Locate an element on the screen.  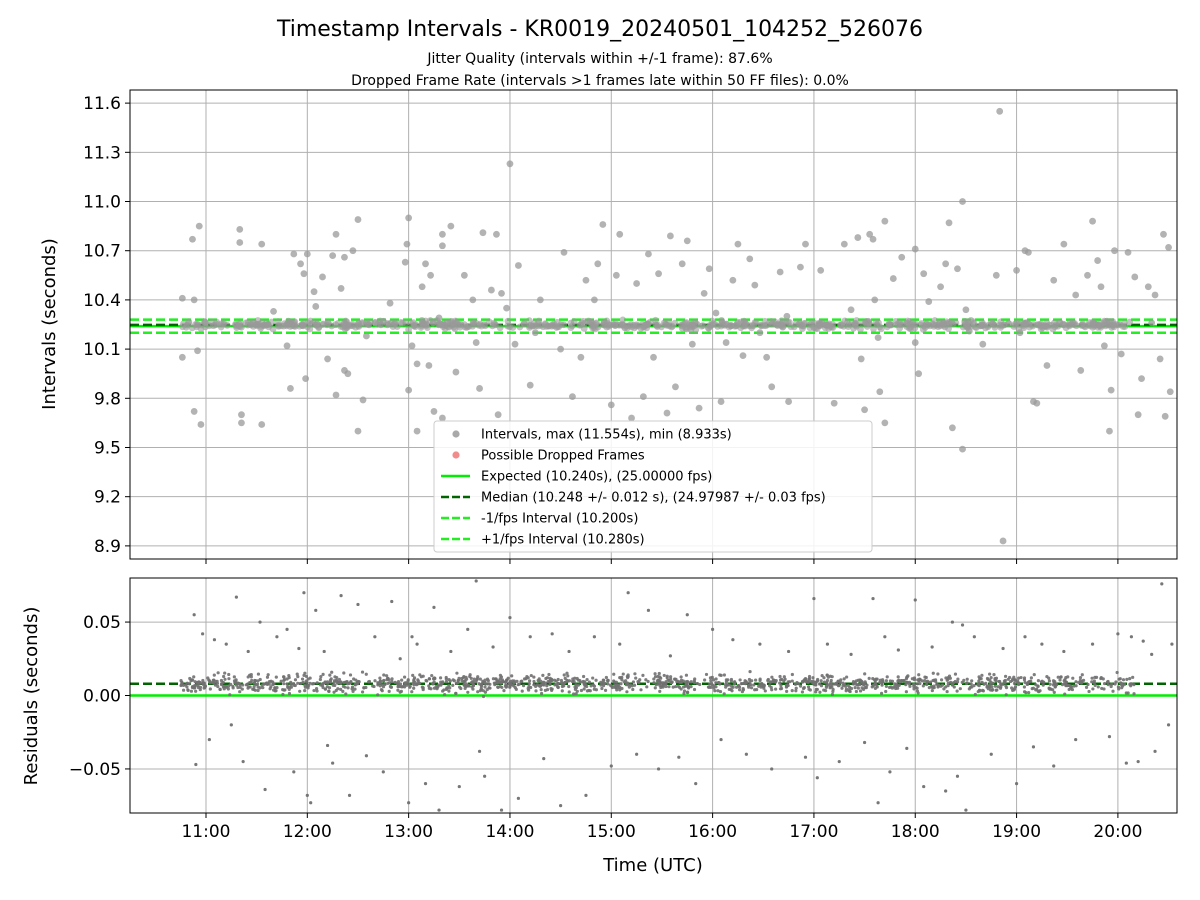
intervals-y-tick-label: 9.5 is located at coordinates (107, 448).